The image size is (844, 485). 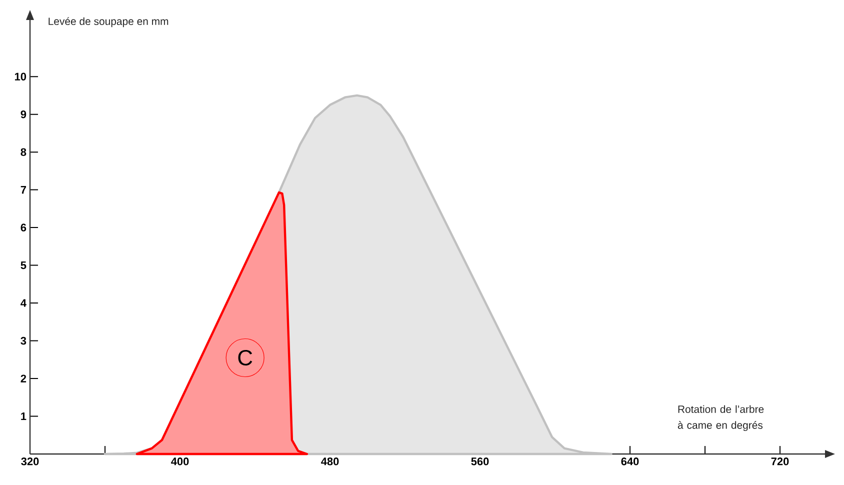 I want to click on y-tick-label: 5, so click(x=23, y=265).